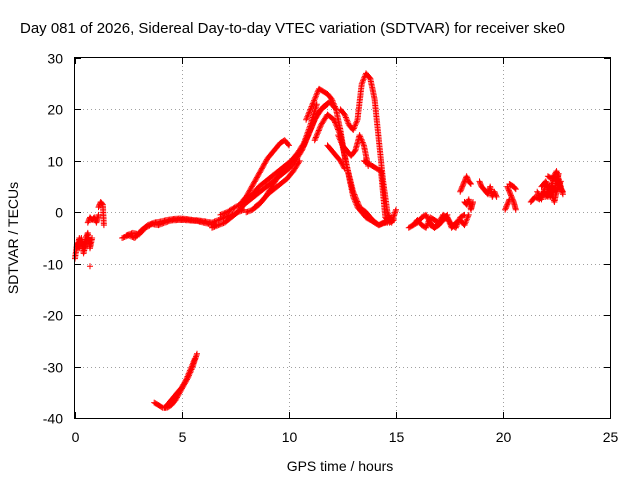  I want to click on y-tick-label: 30, so click(55, 59).